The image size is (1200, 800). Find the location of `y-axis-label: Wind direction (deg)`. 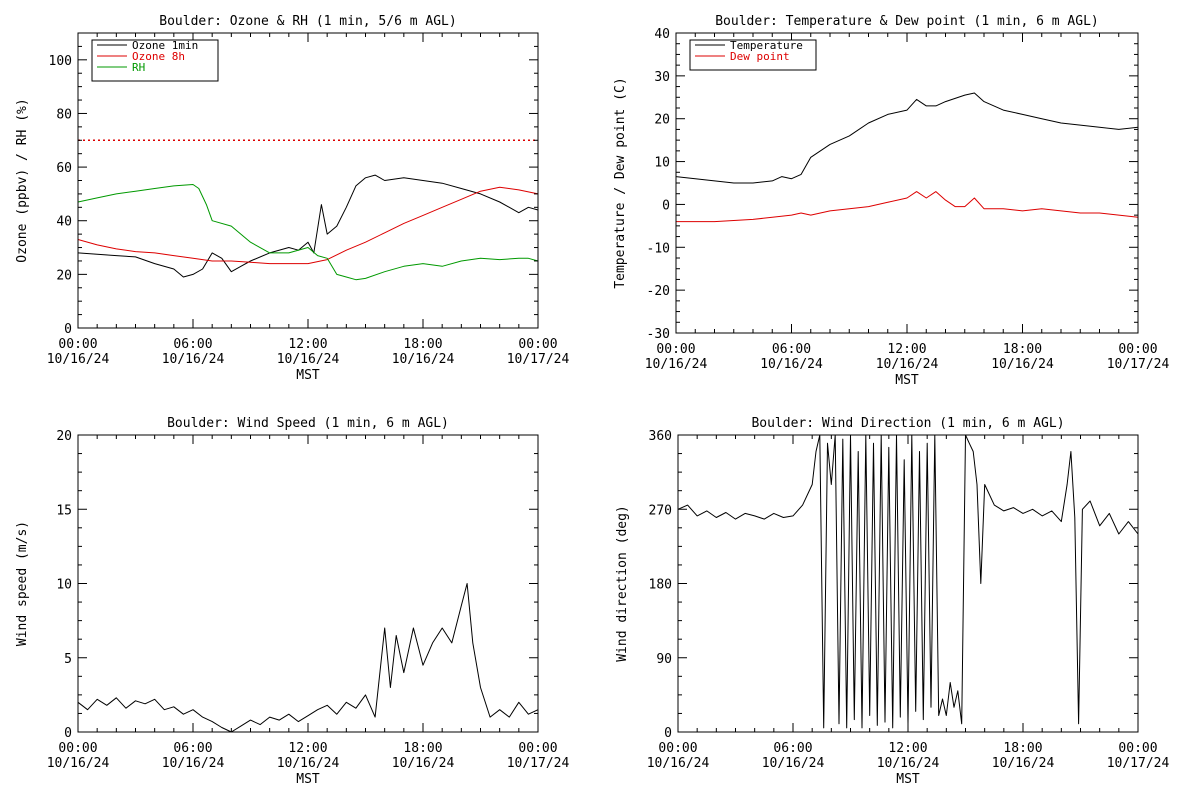

y-axis-label: Wind direction (deg) is located at coordinates (622, 583).